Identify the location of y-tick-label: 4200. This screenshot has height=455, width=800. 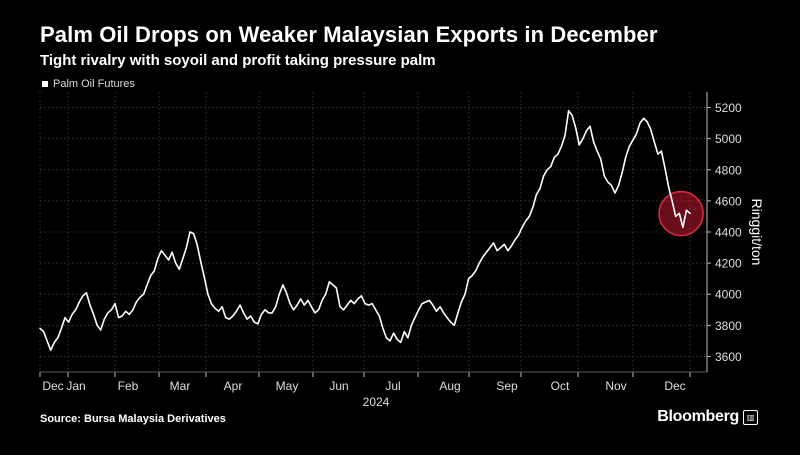
(728, 264).